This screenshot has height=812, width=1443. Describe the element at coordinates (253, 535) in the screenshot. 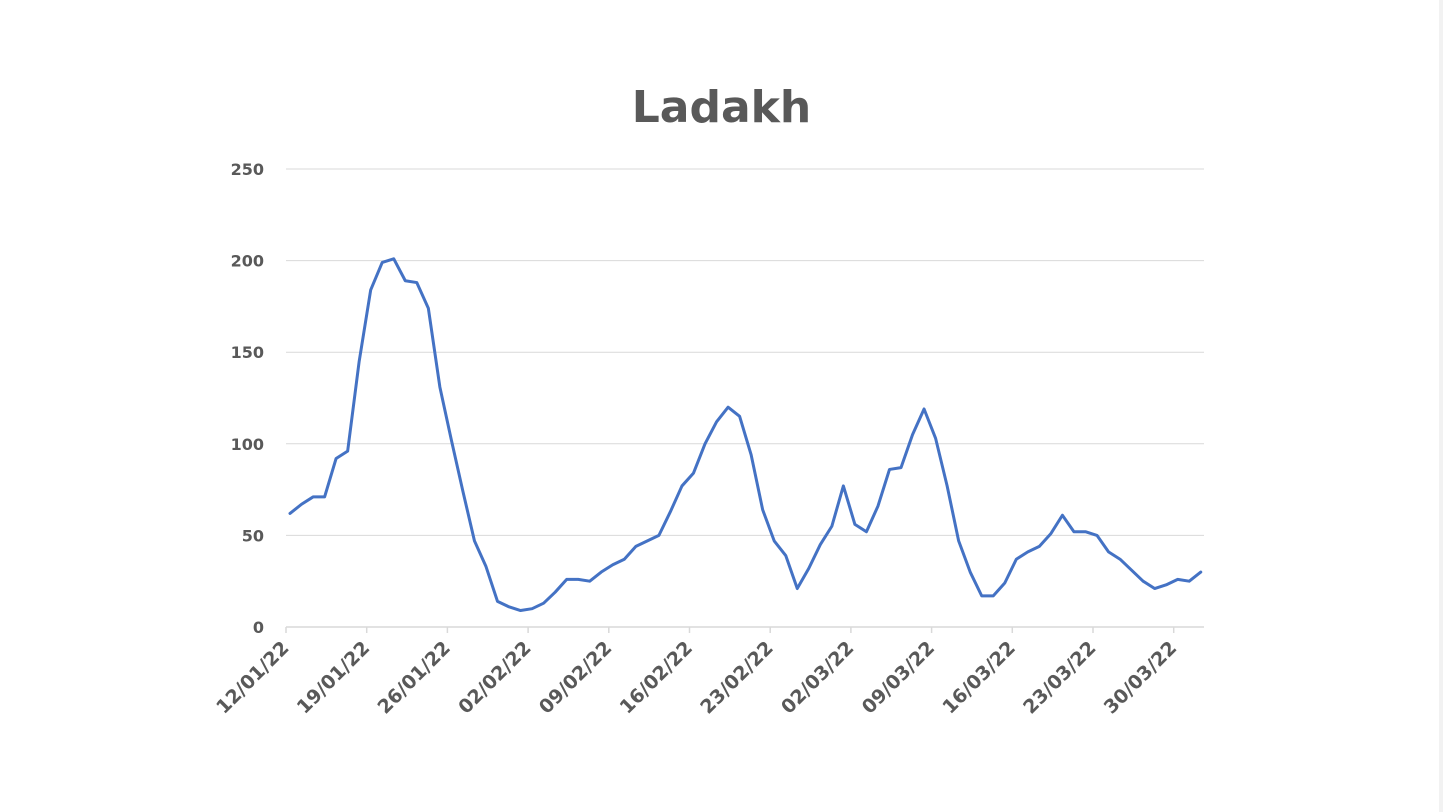

I see `y-tick-label: 50` at that location.